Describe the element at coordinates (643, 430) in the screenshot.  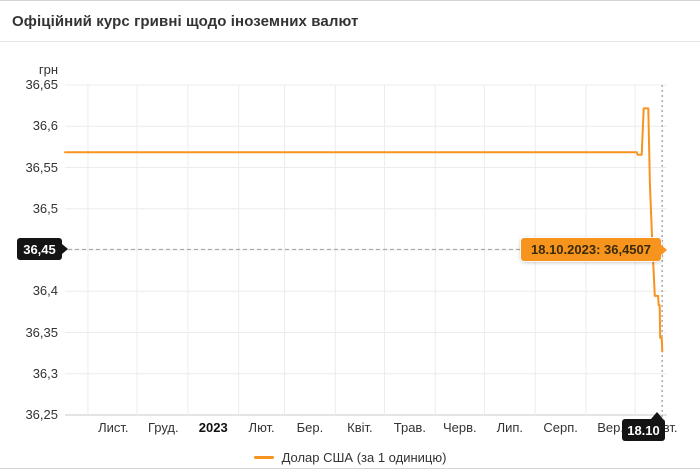
I see `x-axis-hover-badge-text: 18.10` at that location.